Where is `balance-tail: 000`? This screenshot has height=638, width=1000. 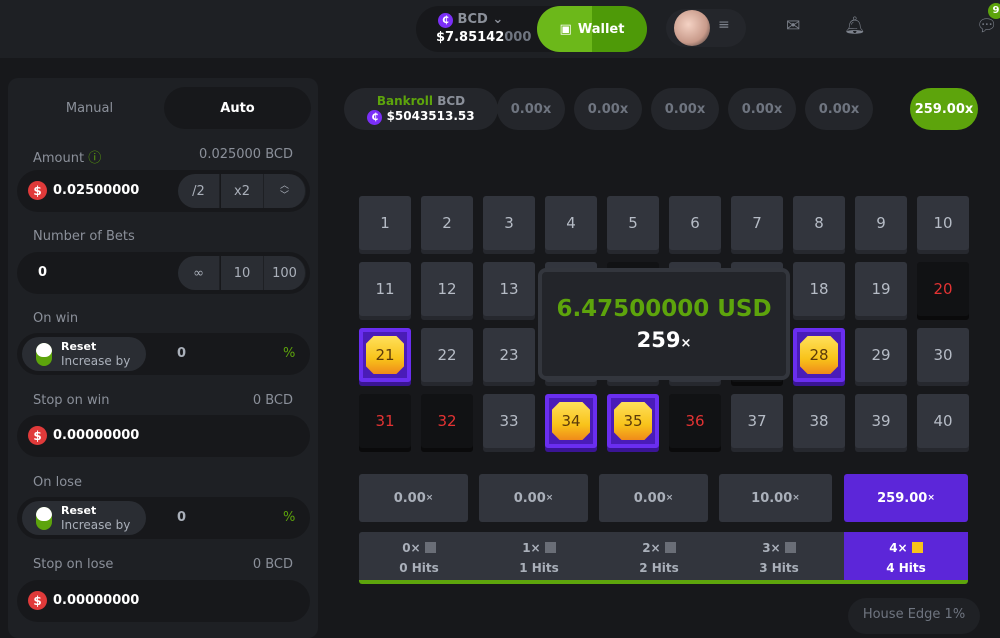 balance-tail: 000 is located at coordinates (518, 37).